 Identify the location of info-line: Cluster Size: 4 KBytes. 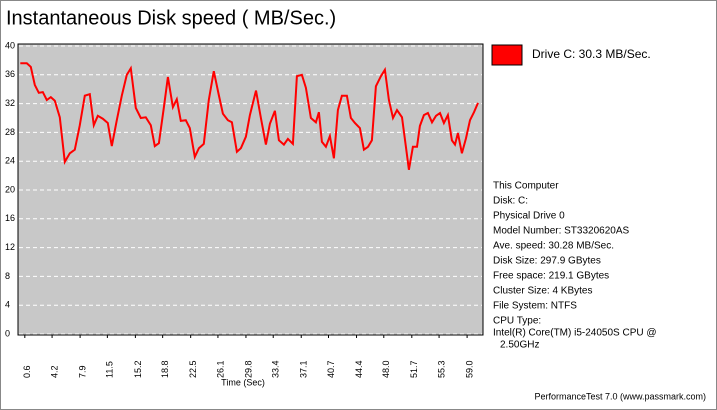
(542, 291).